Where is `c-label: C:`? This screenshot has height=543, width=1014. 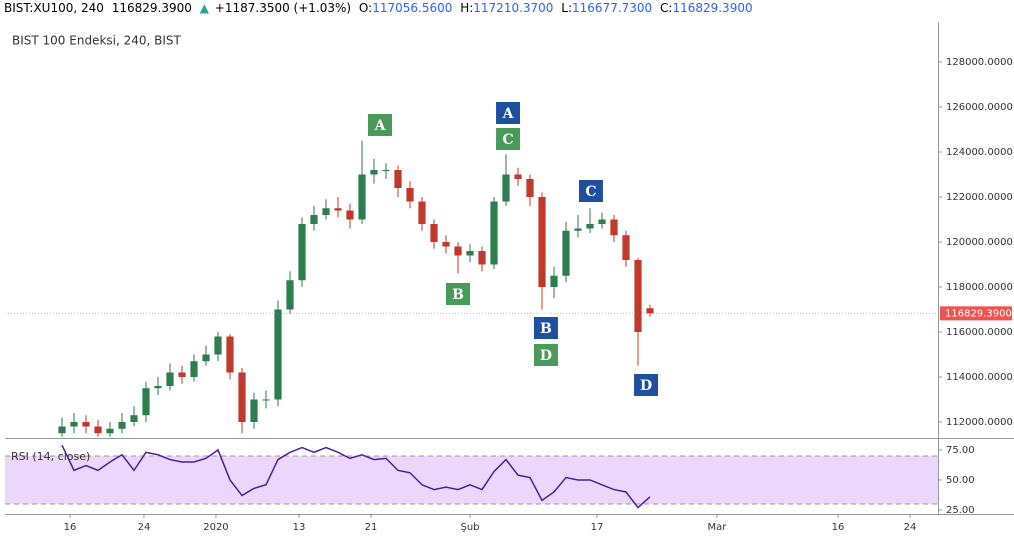 c-label: C: is located at coordinates (666, 8).